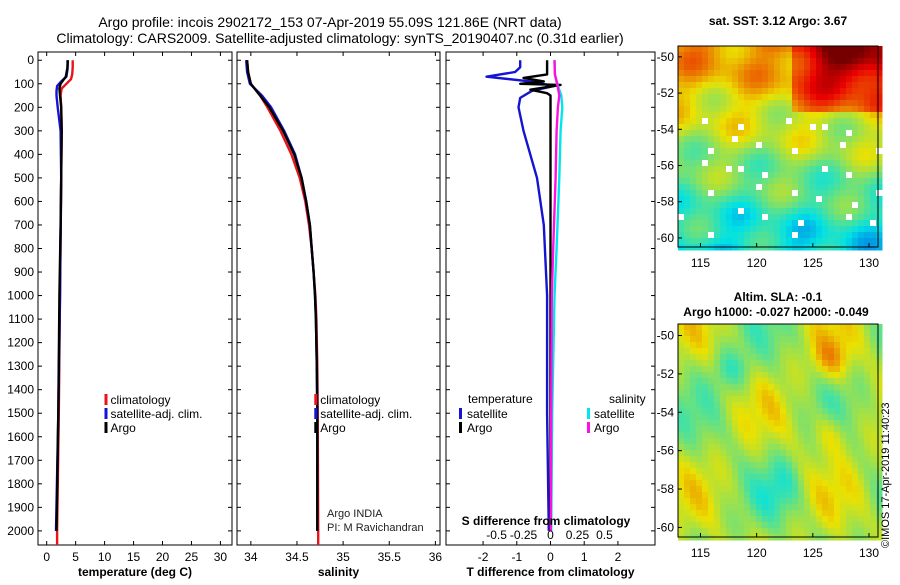 The width and height of the screenshot is (900, 585). I want to click on sst-map-xtick-label: 125, so click(813, 263).